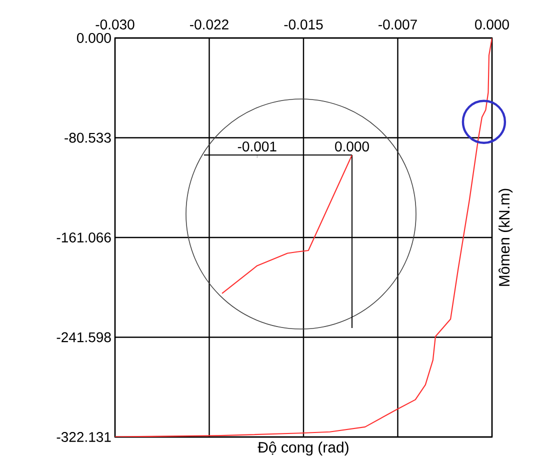 Image resolution: width=537 pixels, height=475 pixels. Describe the element at coordinates (93, 38) in the screenshot. I see `y-tick-label: 0.000` at that location.